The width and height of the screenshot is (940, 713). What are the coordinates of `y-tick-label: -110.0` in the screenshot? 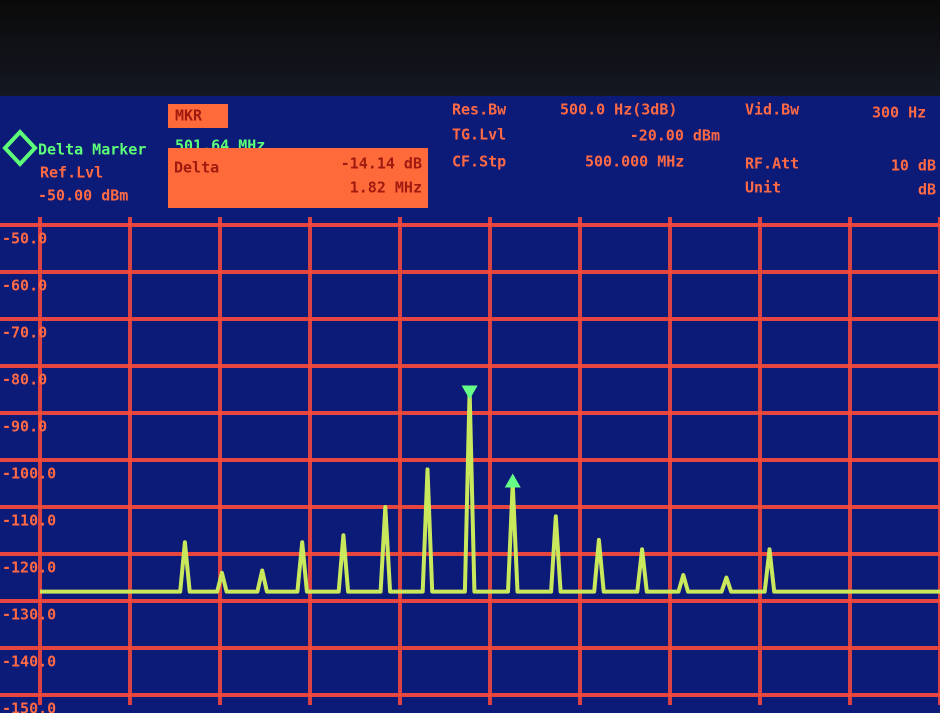 It's located at (29, 521).